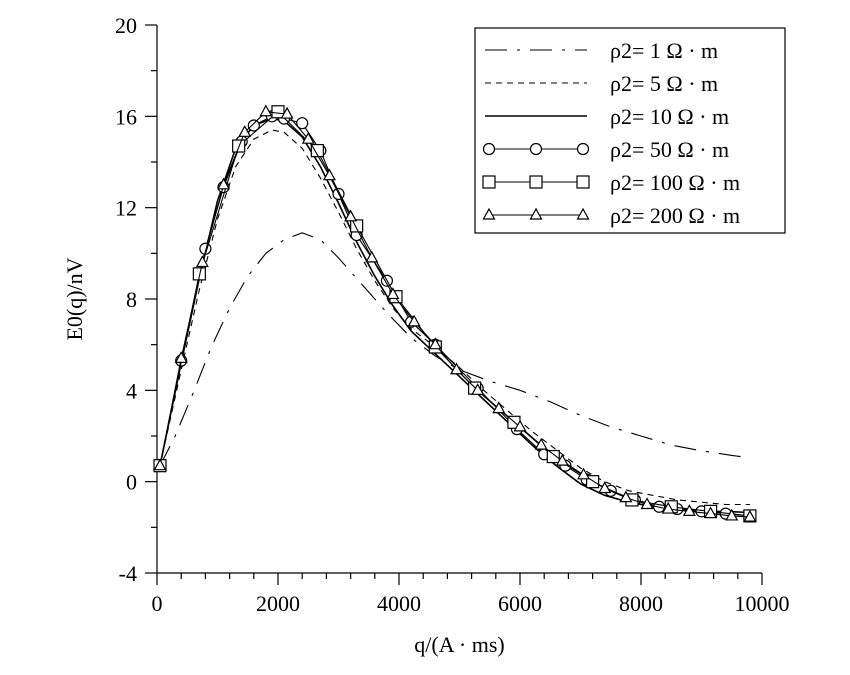 The height and width of the screenshot is (675, 850). What do you see at coordinates (126, 116) in the screenshot?
I see `y-tick-label: 16` at bounding box center [126, 116].